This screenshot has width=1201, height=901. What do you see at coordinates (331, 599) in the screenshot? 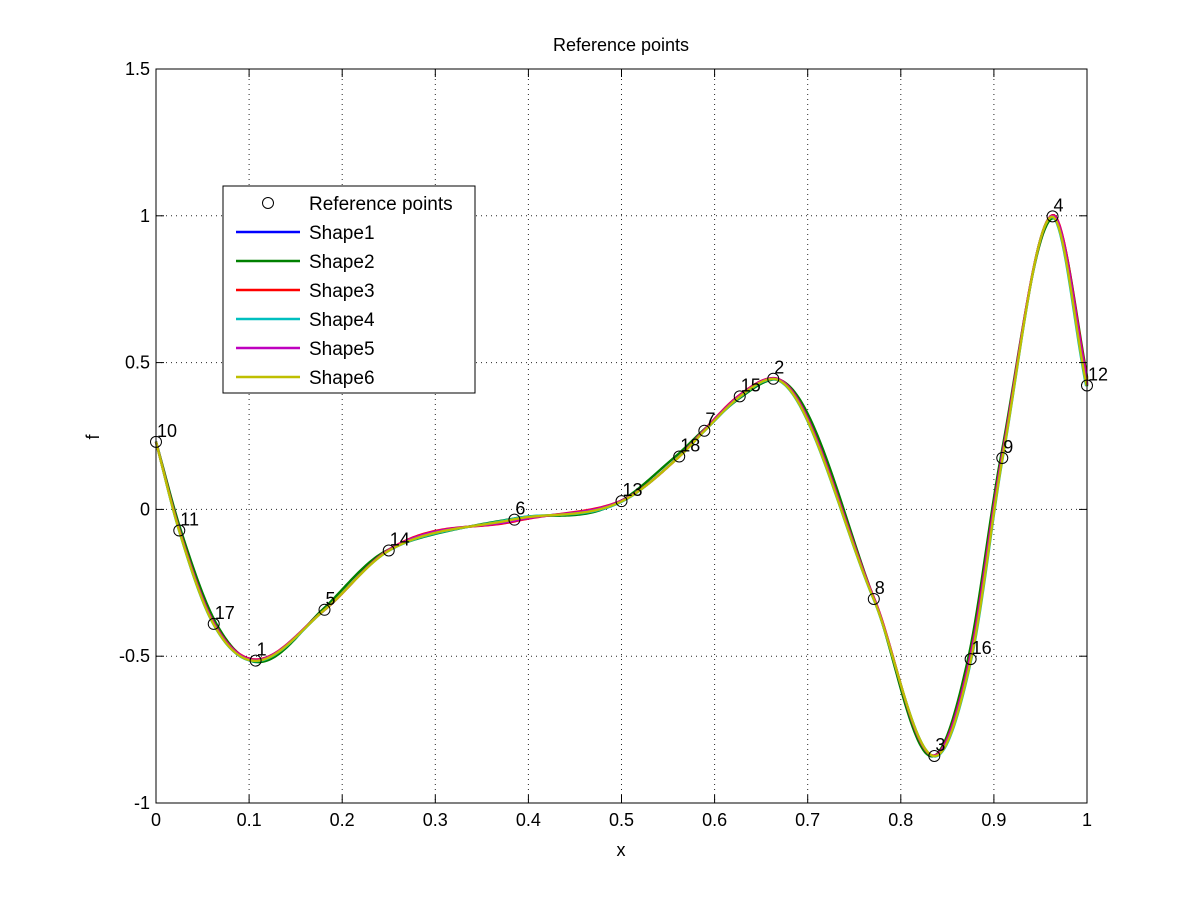
I see `reference-point-label: 5` at bounding box center [331, 599].